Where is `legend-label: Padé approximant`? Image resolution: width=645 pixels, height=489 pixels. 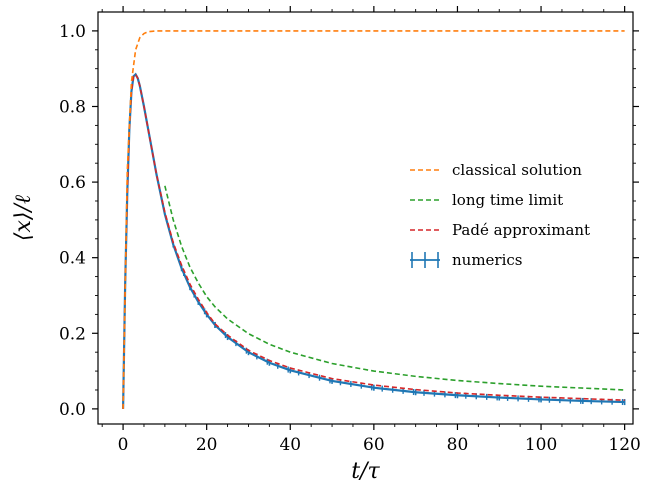 legend-label: Padé approximant is located at coordinates (521, 230).